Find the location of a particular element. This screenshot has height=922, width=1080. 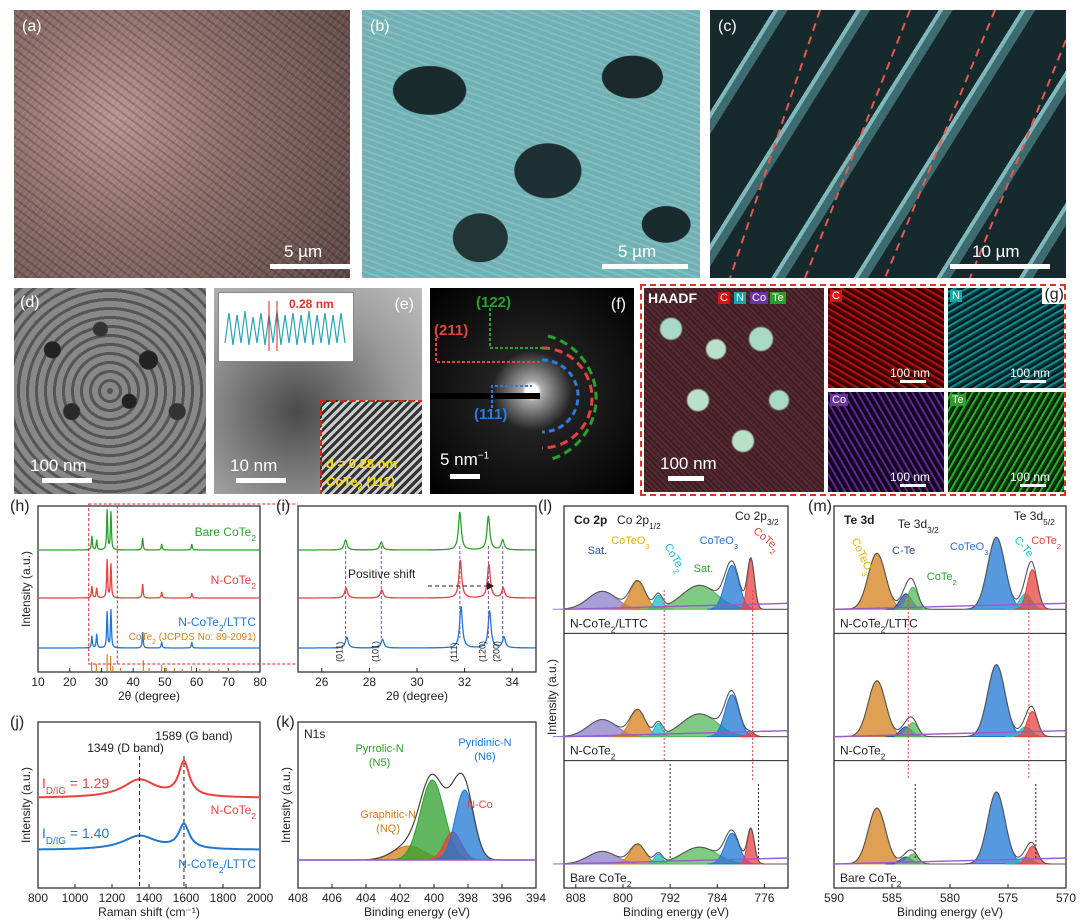

component-label: (N6) is located at coordinates (484, 757).